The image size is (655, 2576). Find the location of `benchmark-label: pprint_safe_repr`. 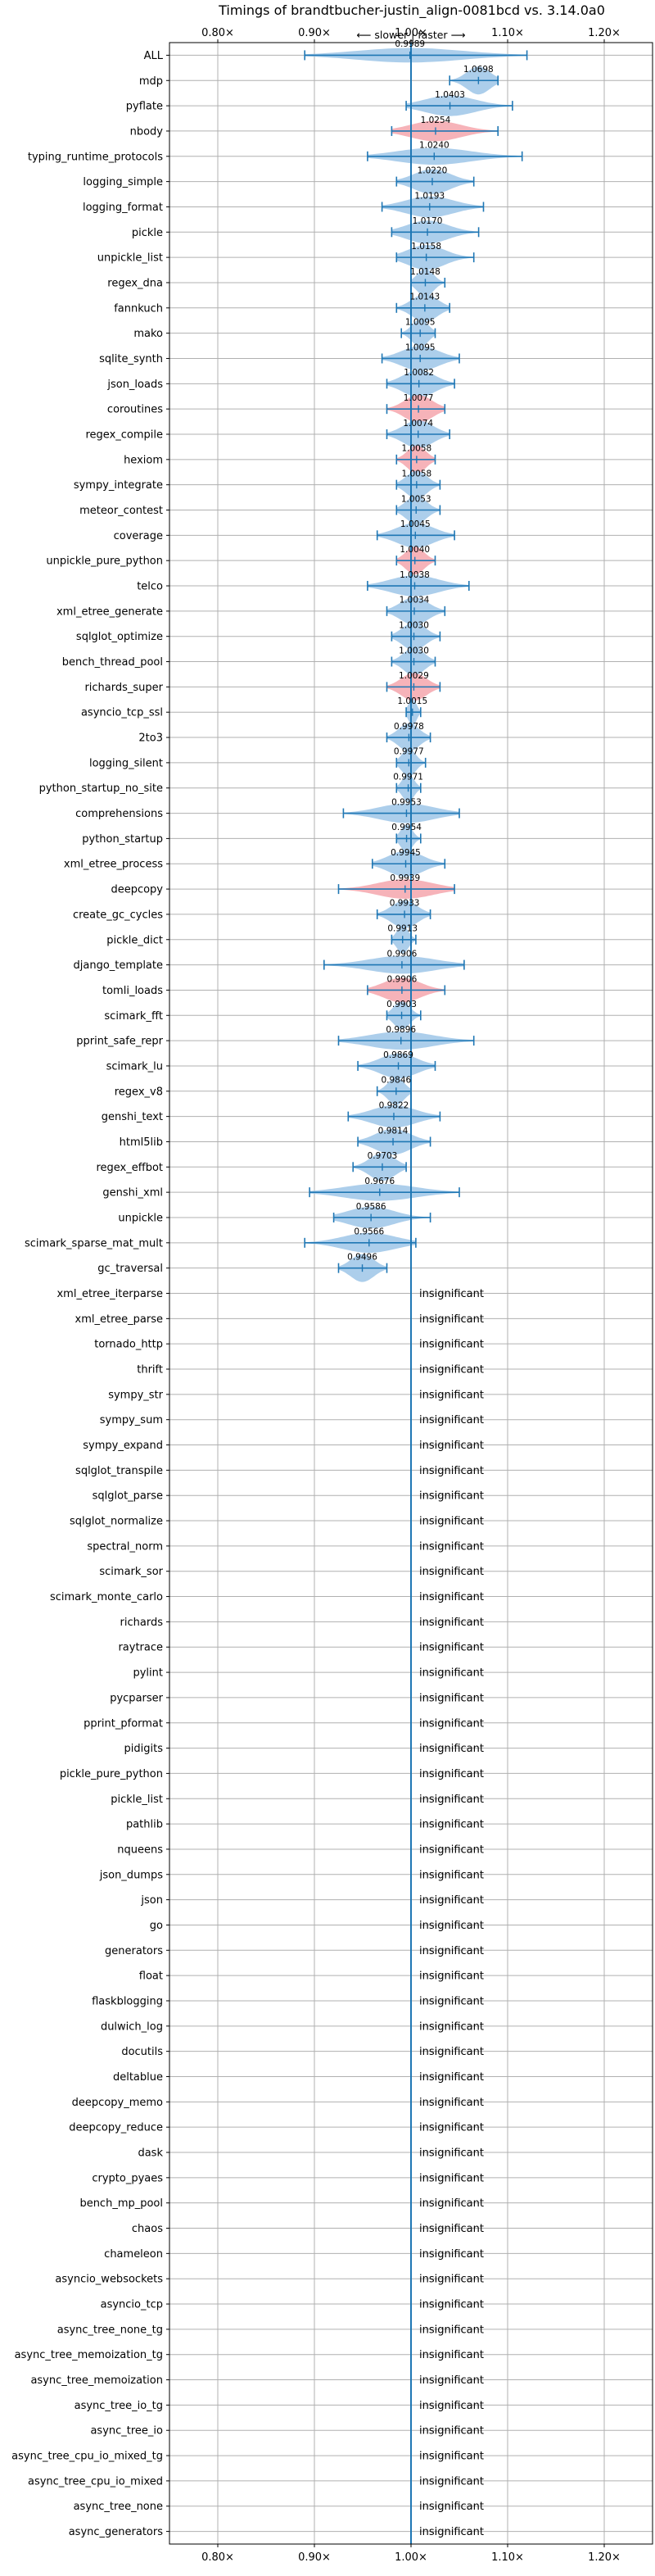

benchmark-label: pprint_safe_repr is located at coordinates (119, 1042).